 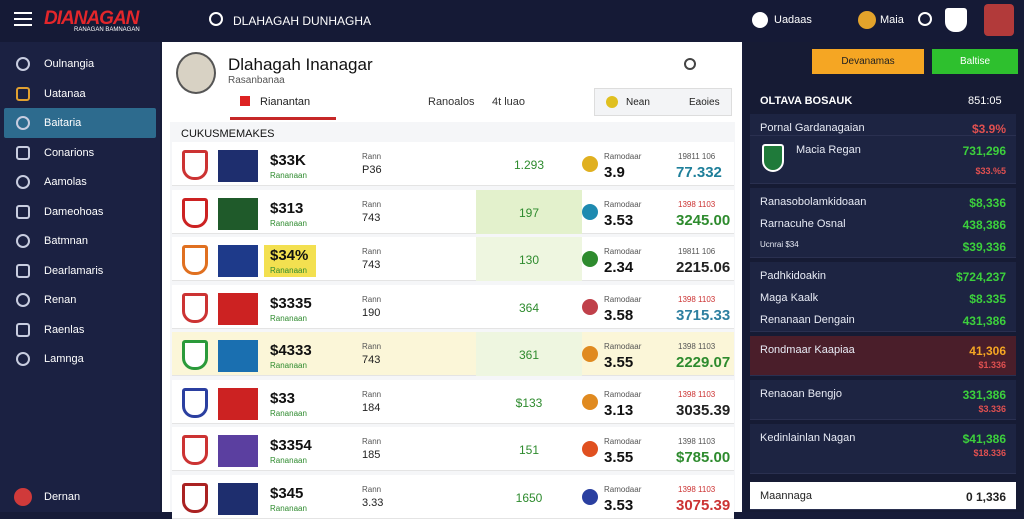 I want to click on right-value: $3.336, so click(x=992, y=409).